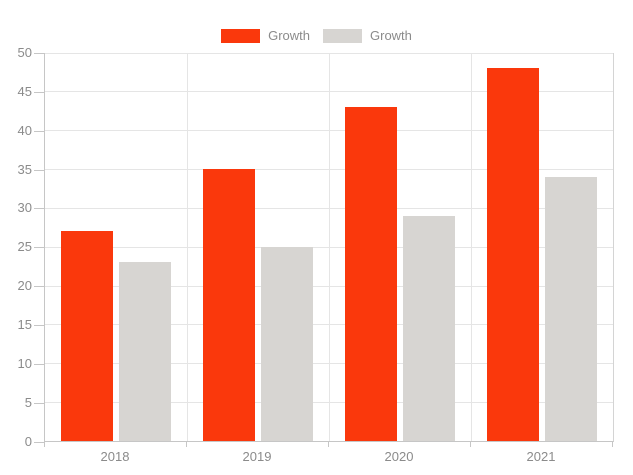 This screenshot has height=475, width=633. I want to click on legend-item-growth-0: Growth, so click(265, 36).